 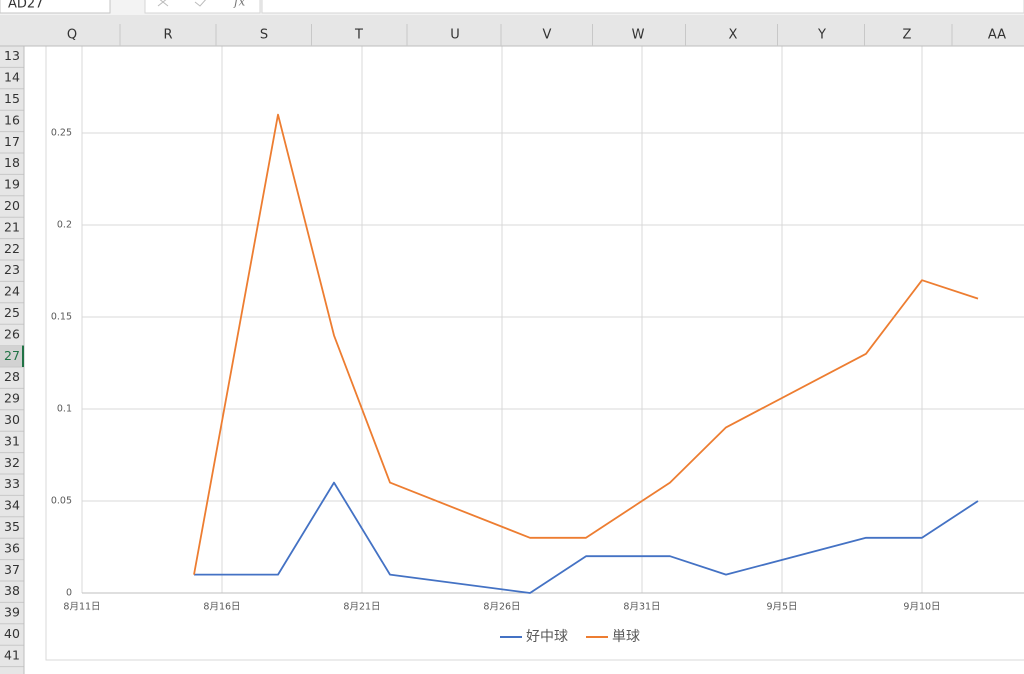 I want to click on row-header: 18, so click(x=12, y=162).